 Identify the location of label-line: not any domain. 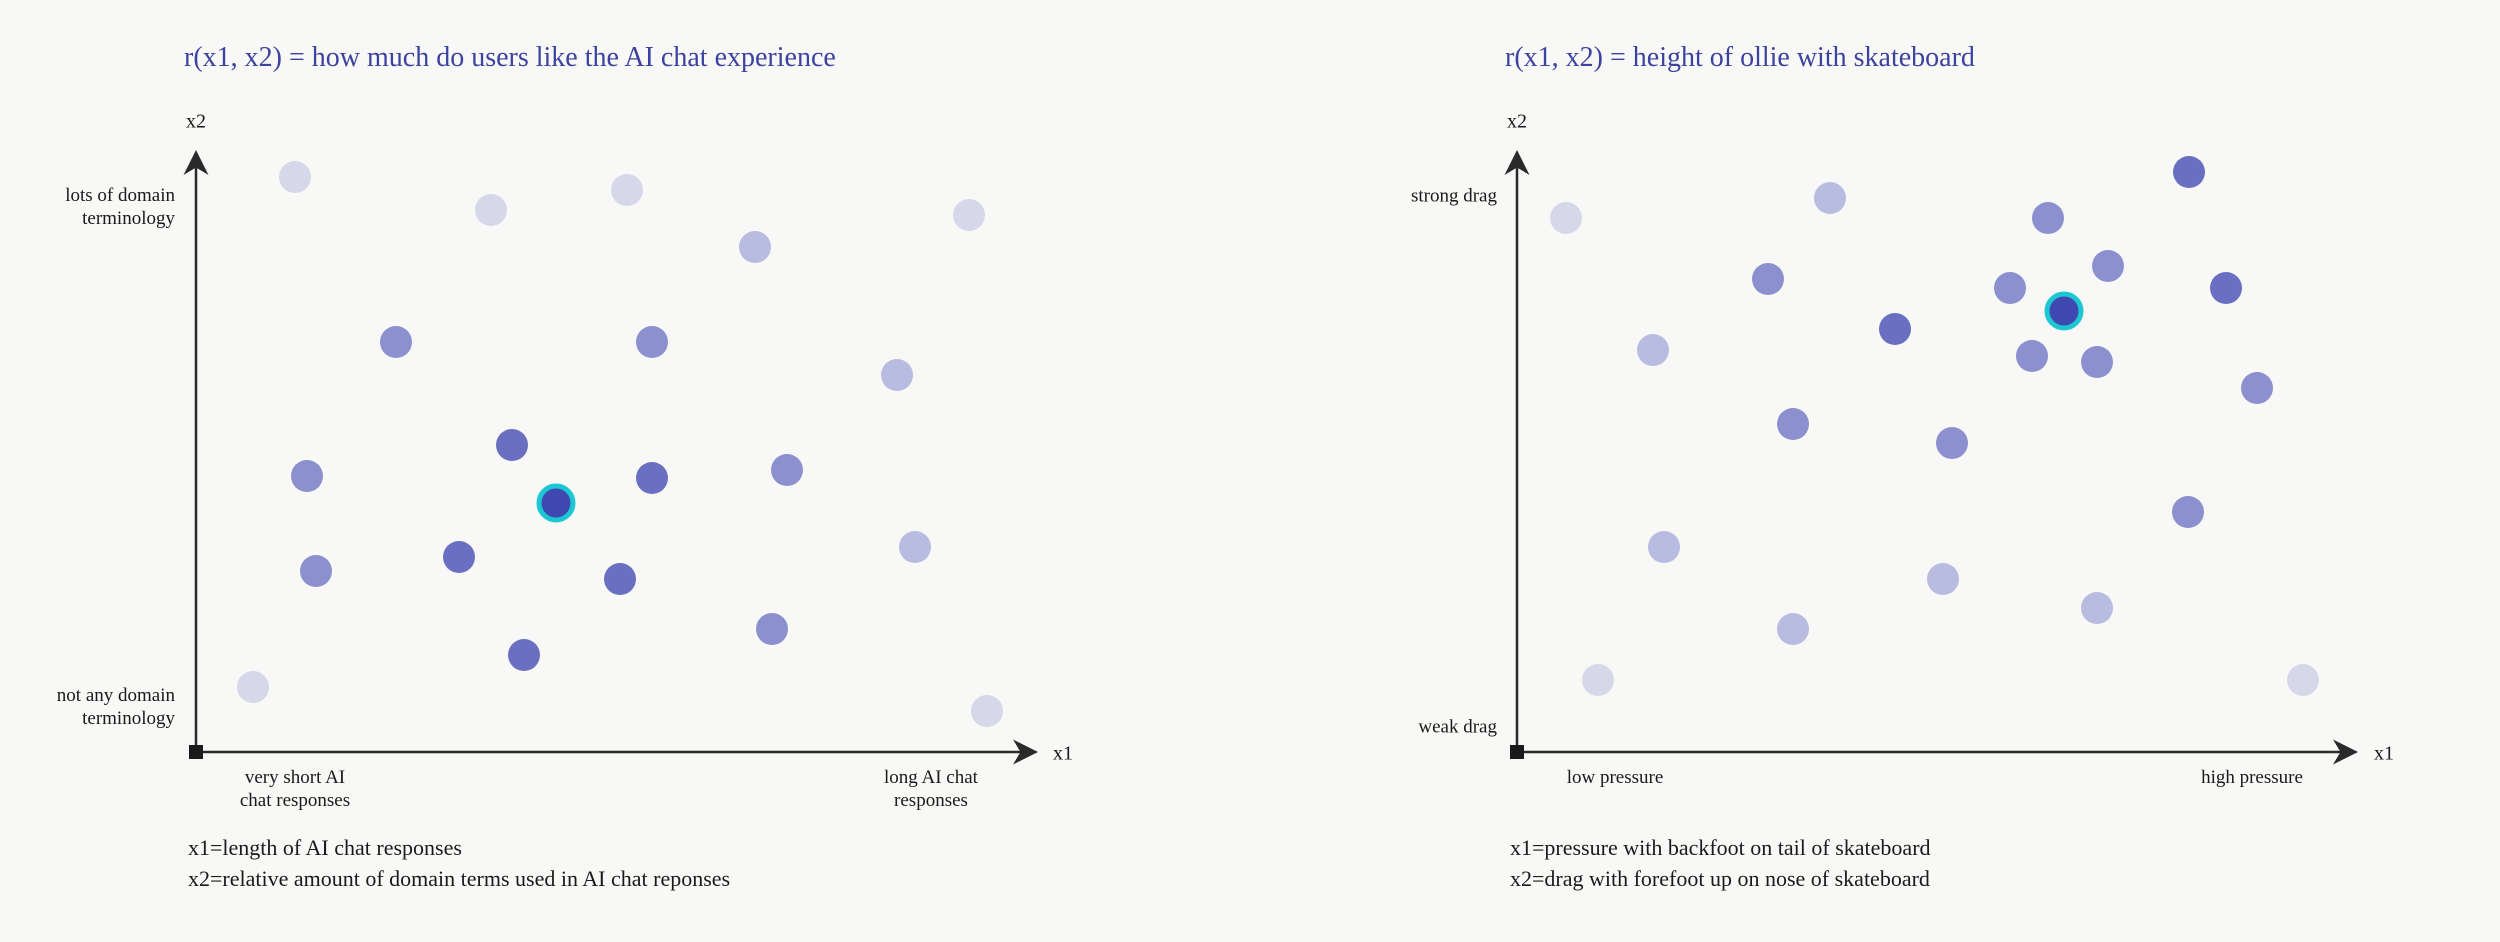
(115, 695).